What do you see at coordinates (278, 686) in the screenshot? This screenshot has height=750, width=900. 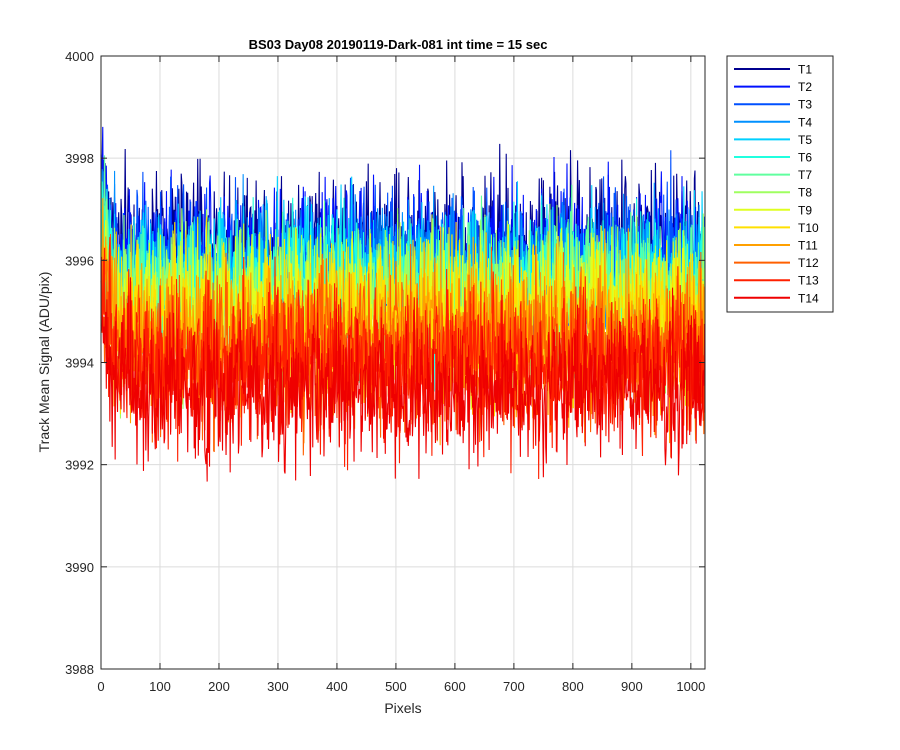 I see `x-tick-label: 300` at bounding box center [278, 686].